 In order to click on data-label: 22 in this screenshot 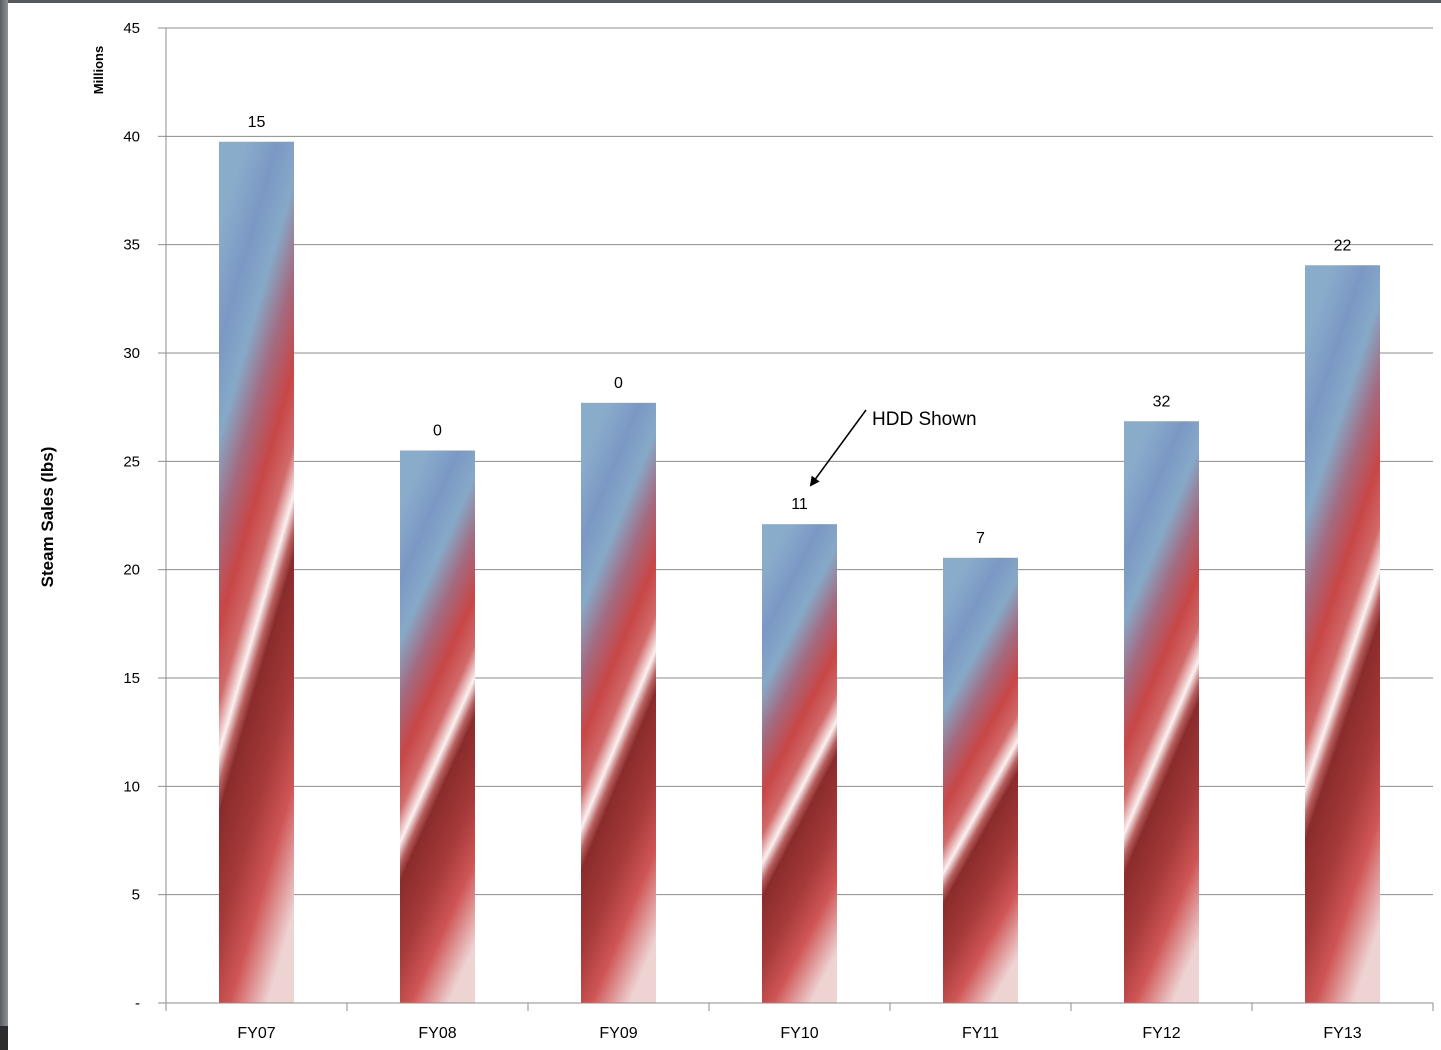, I will do `click(1343, 245)`.